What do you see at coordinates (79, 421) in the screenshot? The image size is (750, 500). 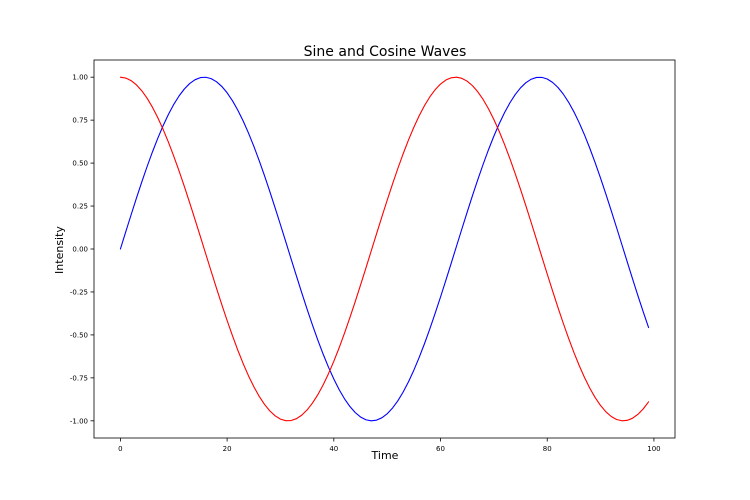 I see `y-tick-label: -1.00` at bounding box center [79, 421].